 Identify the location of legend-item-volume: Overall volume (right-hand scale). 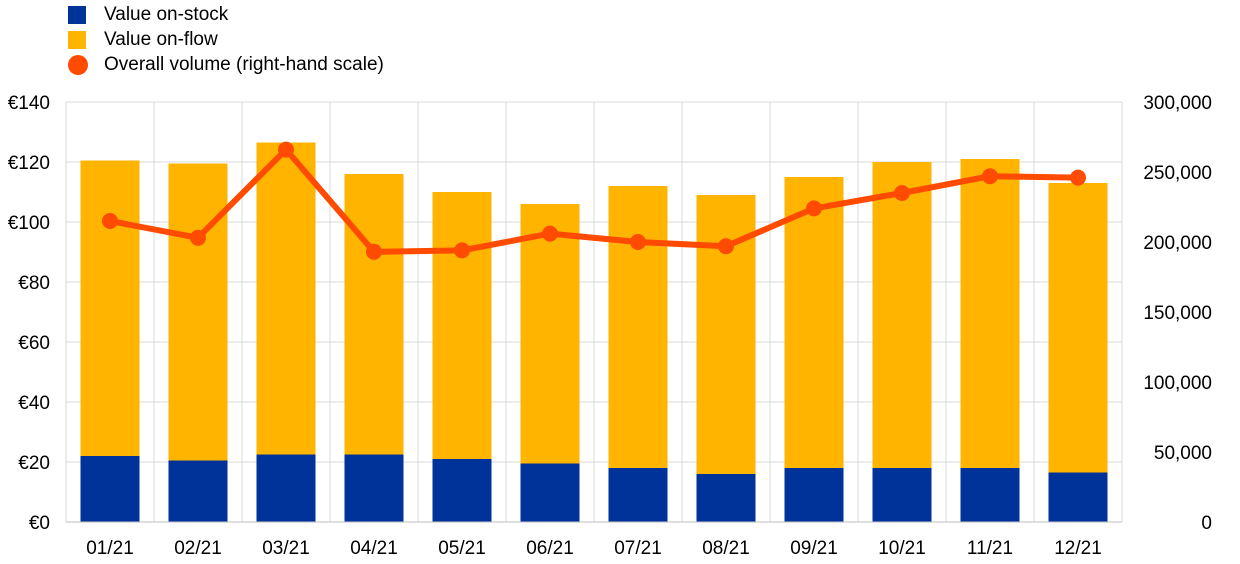
(226, 64).